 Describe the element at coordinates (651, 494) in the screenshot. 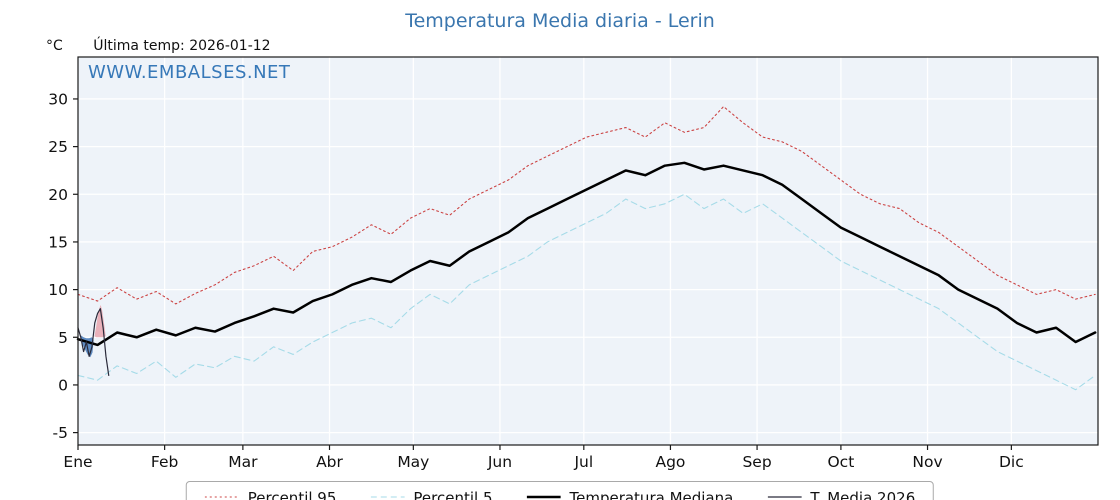

I see `legend-label: Temperatura Mediana` at that location.